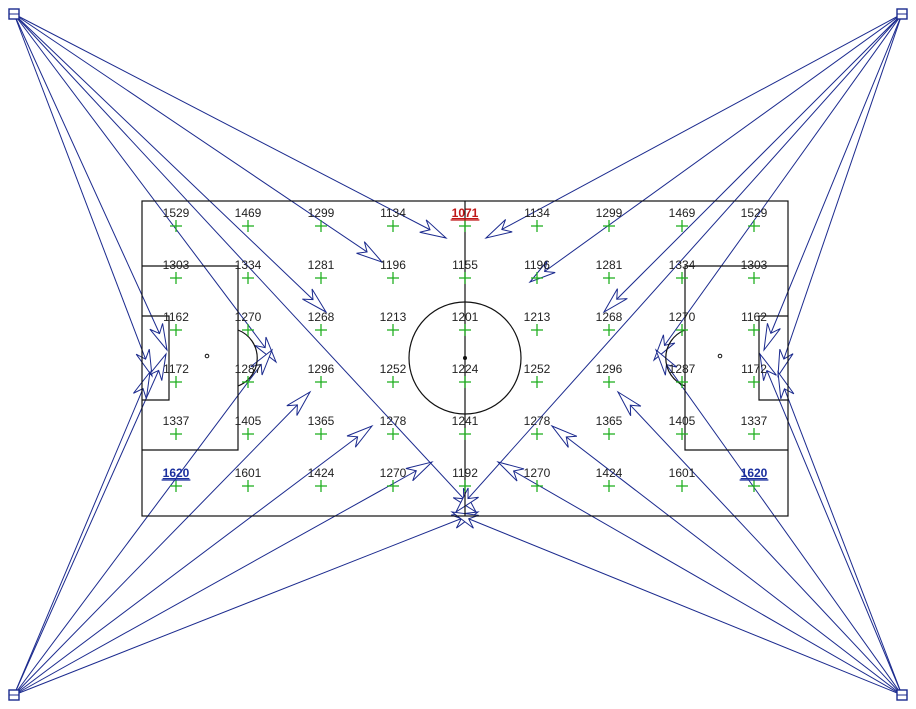 The image size is (916, 709). Describe the element at coordinates (754, 369) in the screenshot. I see `illuminance-value: 1172` at that location.